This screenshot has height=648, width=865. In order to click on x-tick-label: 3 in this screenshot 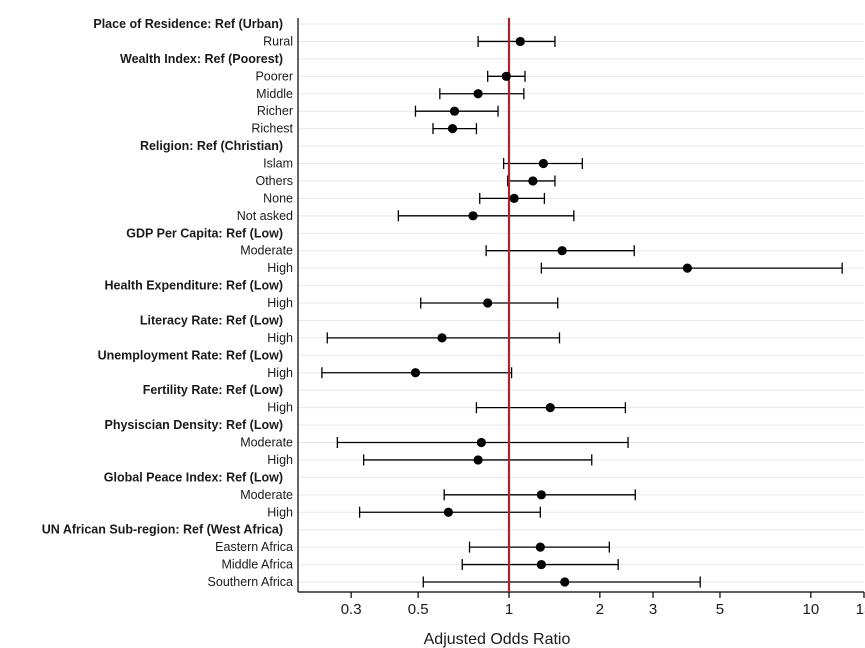, I will do `click(653, 609)`.